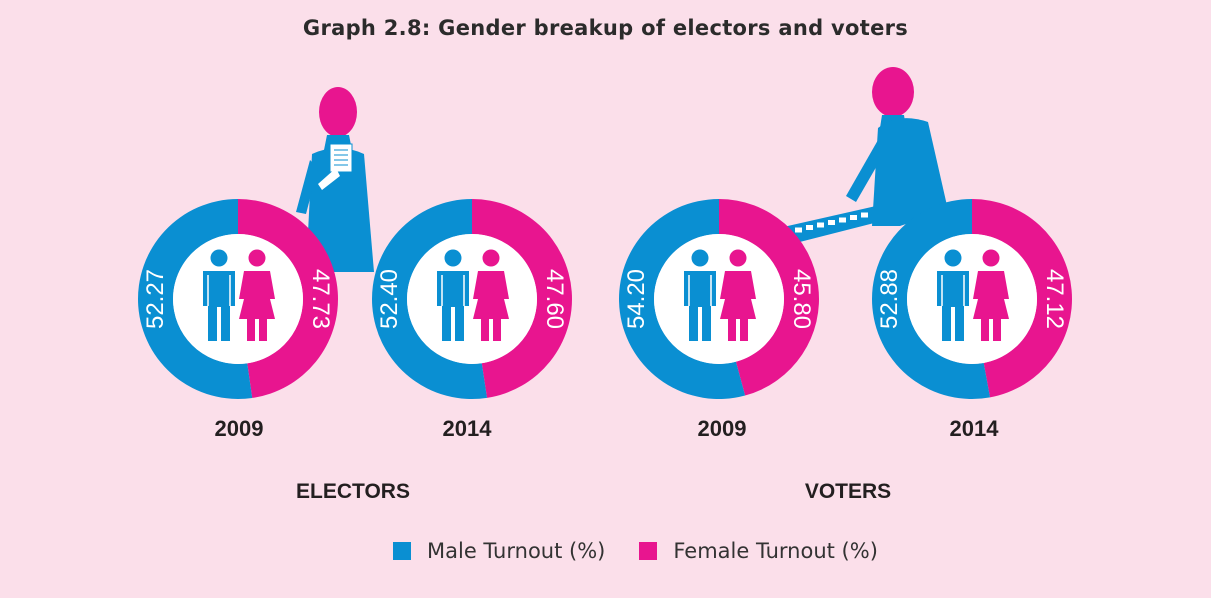 This screenshot has height=598, width=1211. What do you see at coordinates (775, 551) in the screenshot?
I see `legend-label-female: Female Turnout (%)` at bounding box center [775, 551].